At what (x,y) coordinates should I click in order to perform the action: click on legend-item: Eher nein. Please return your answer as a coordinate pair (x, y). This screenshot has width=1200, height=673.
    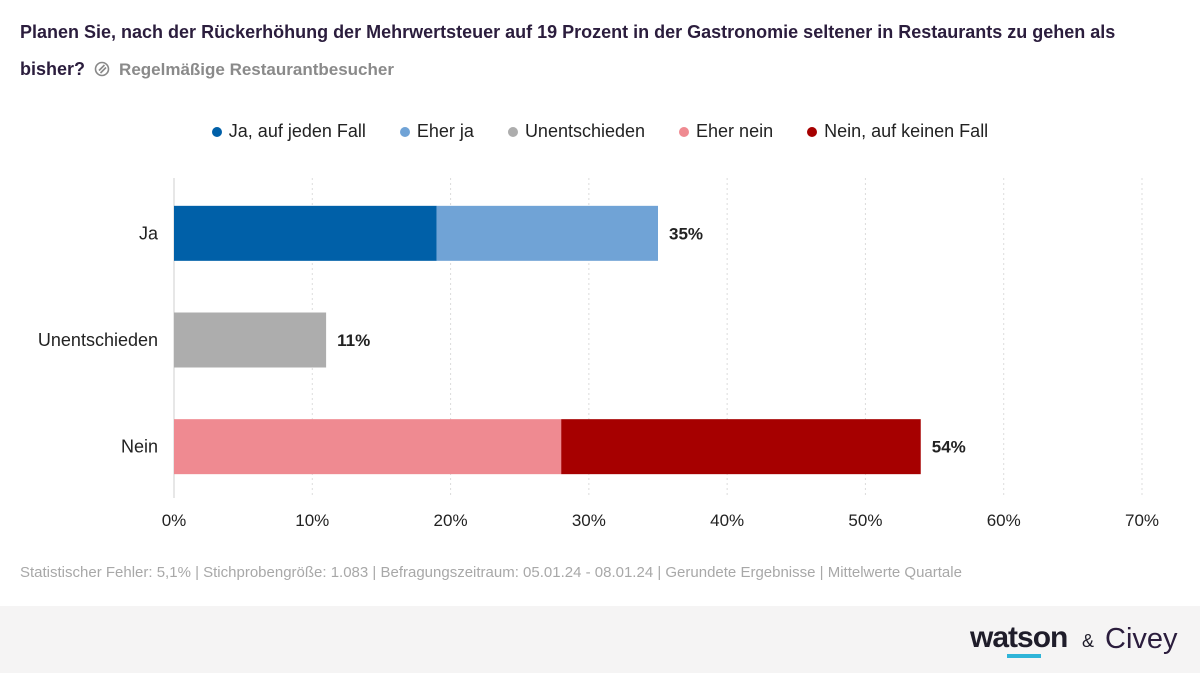
    Looking at the image, I should click on (726, 131).